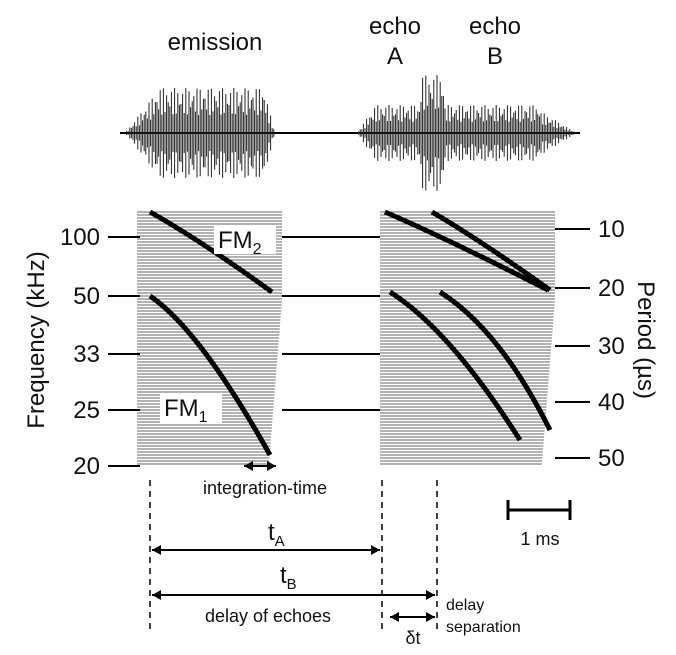 The height and width of the screenshot is (655, 676). What do you see at coordinates (86, 296) in the screenshot?
I see `left-tick-label: 50` at bounding box center [86, 296].